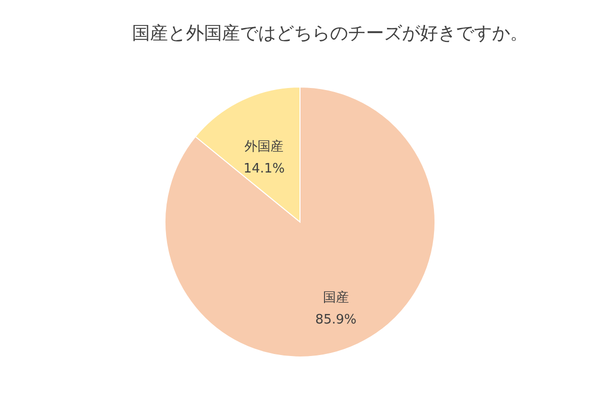 This screenshot has width=600, height=406. Describe the element at coordinates (264, 146) in the screenshot. I see `slice-label: 外国産` at that location.